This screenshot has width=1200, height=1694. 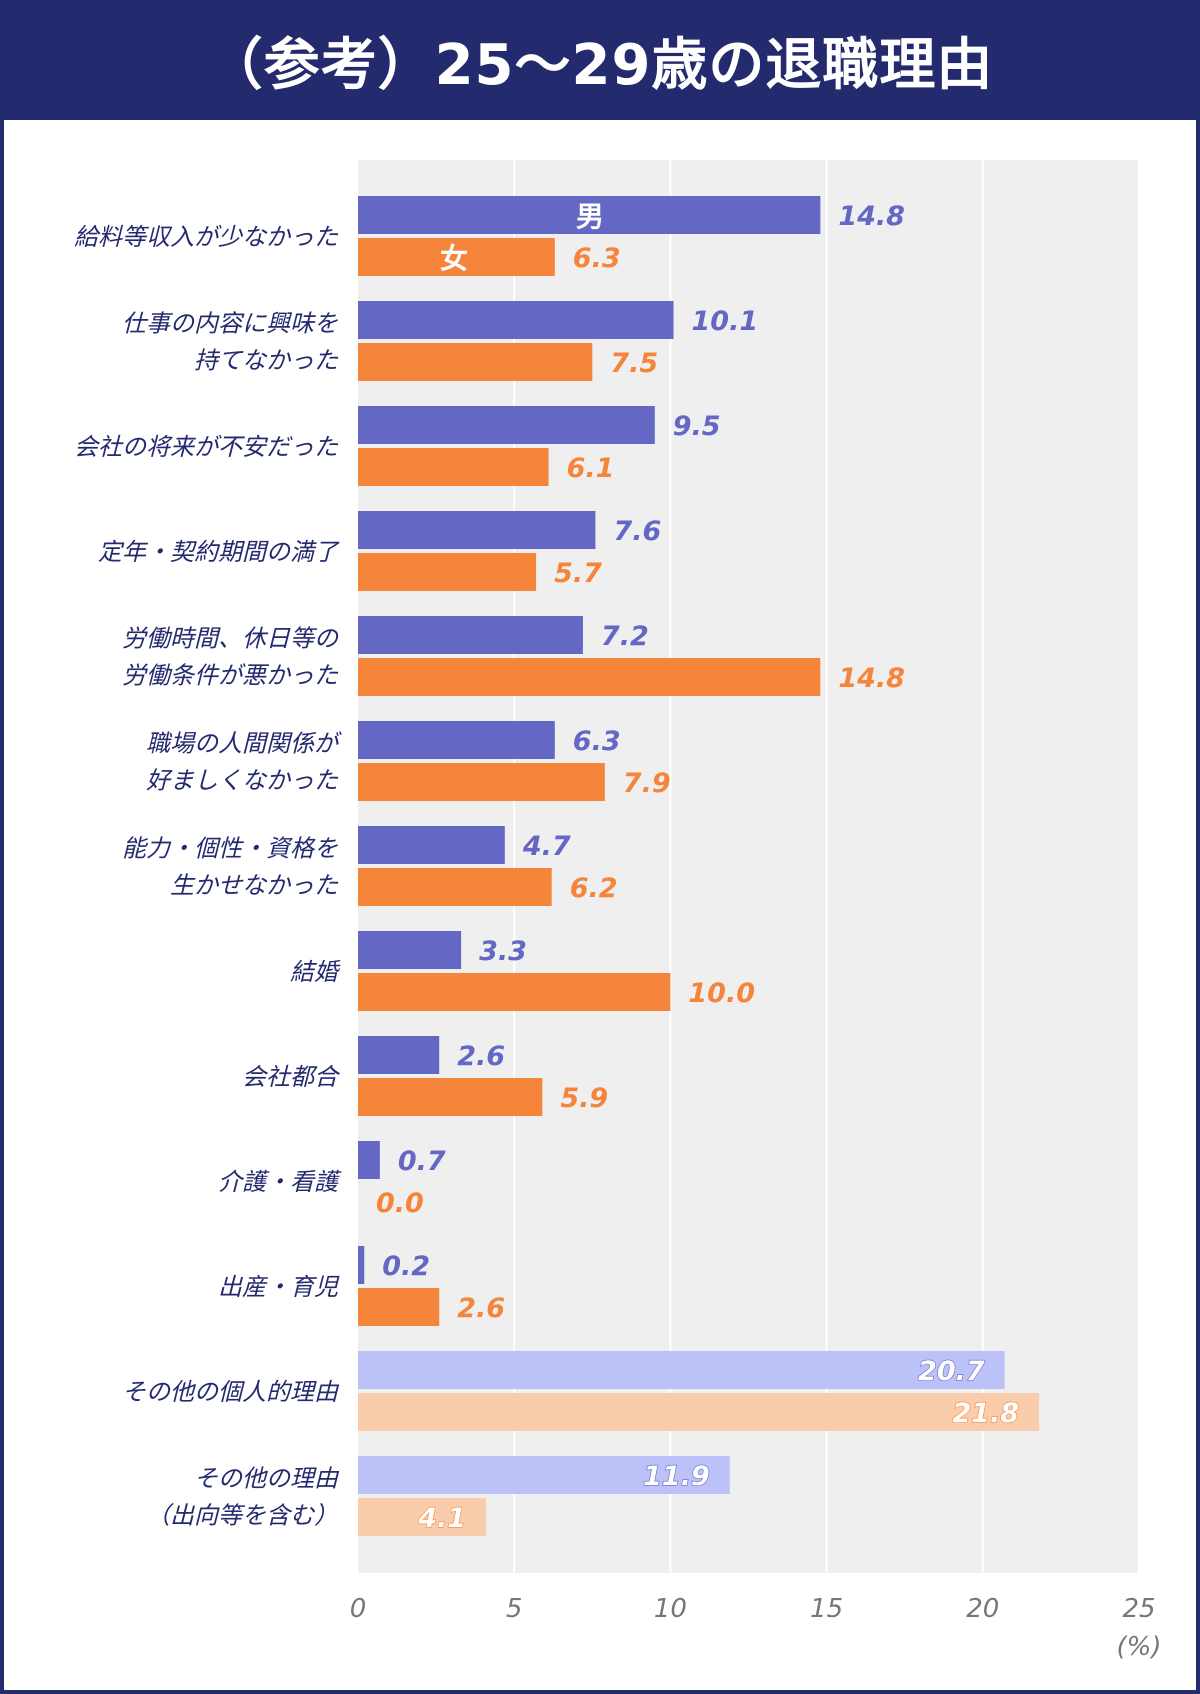 What do you see at coordinates (871, 678) in the screenshot?
I see `value-label-female: 14.8` at bounding box center [871, 678].